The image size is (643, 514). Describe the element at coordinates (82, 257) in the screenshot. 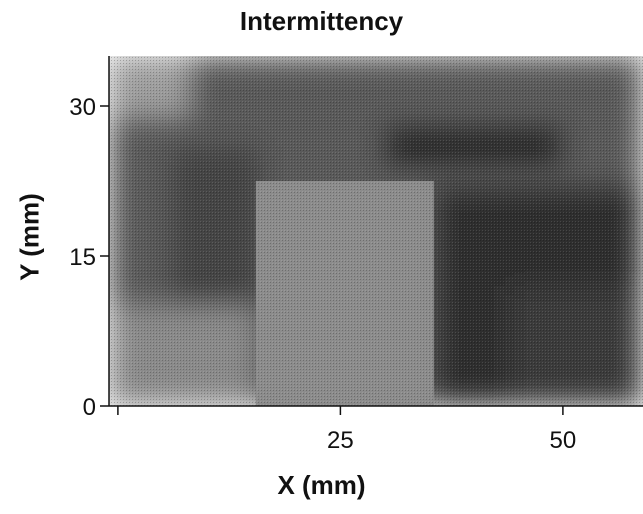

I see `y-tick-label: 15` at that location.